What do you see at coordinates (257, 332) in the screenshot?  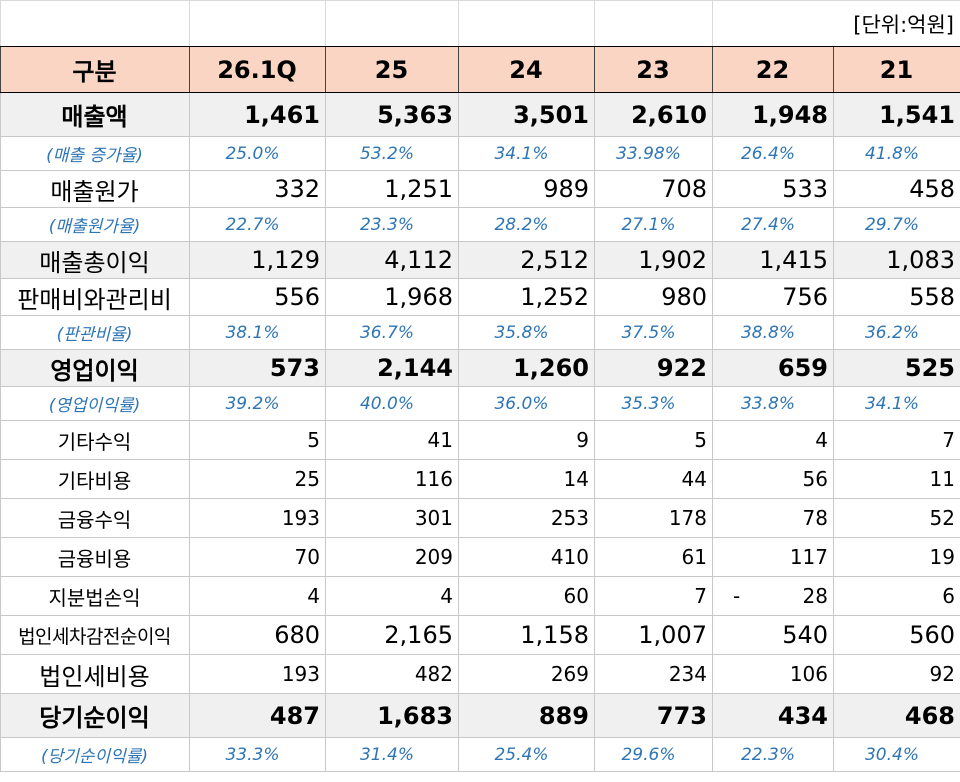 I see `ratio-cell: 38.1%` at bounding box center [257, 332].